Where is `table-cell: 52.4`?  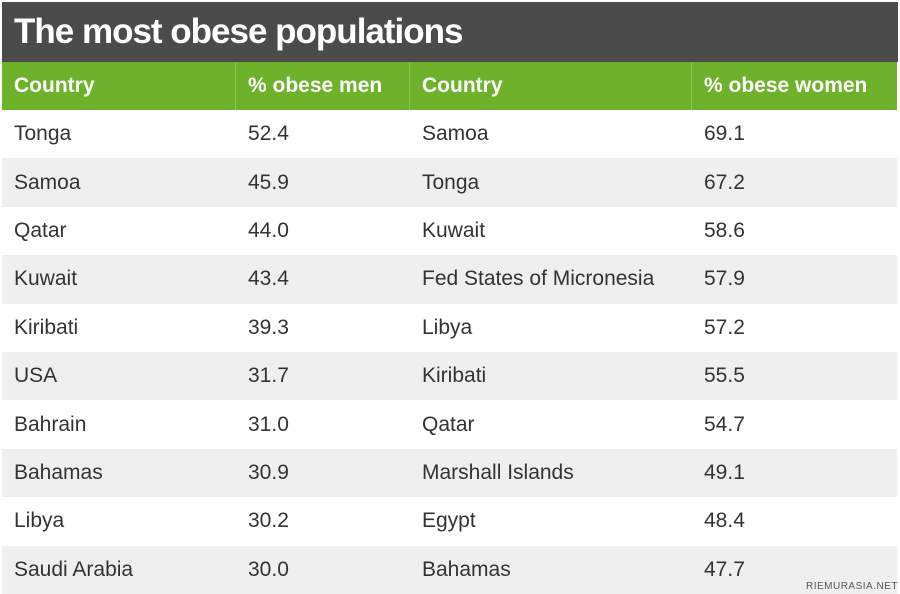 table-cell: 52.4 is located at coordinates (268, 134).